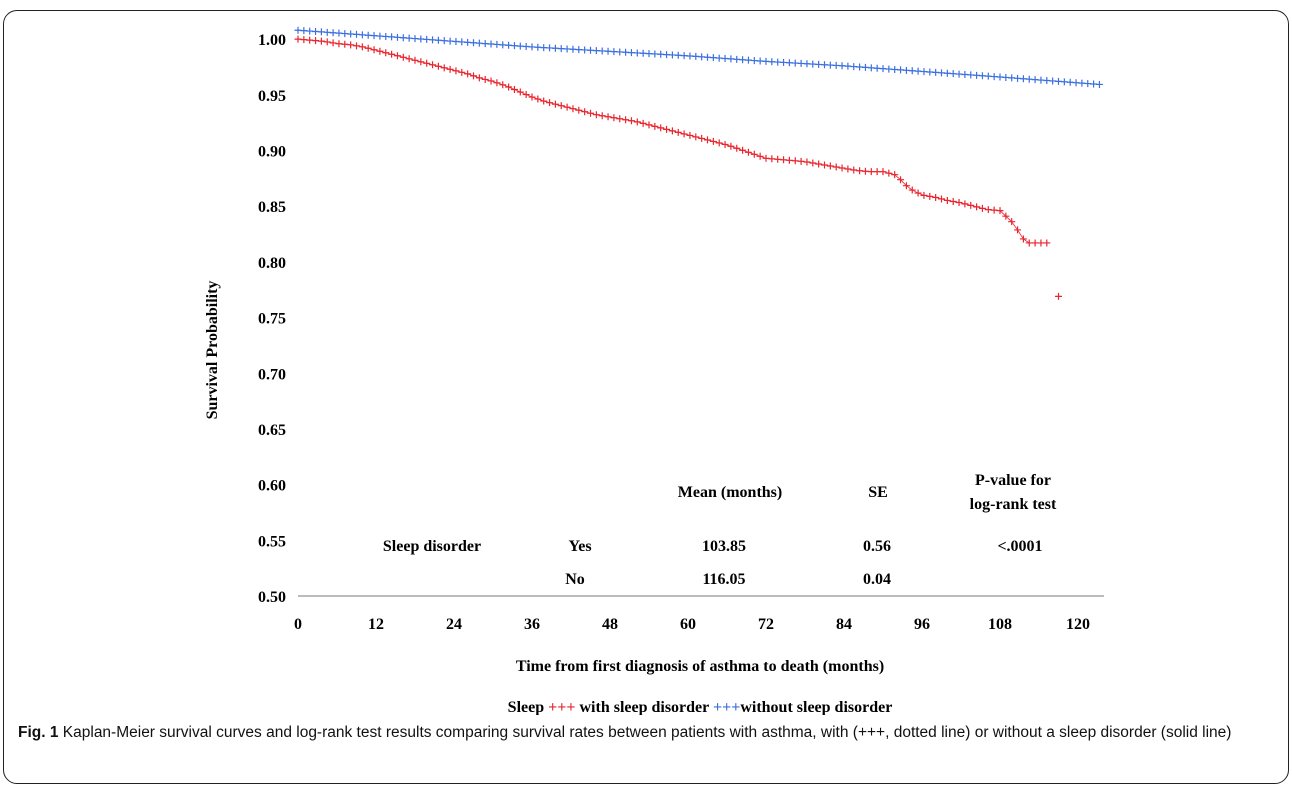 Image resolution: width=1292 pixels, height=787 pixels. What do you see at coordinates (272, 541) in the screenshot?
I see `y-tick-label: 0.55` at bounding box center [272, 541].